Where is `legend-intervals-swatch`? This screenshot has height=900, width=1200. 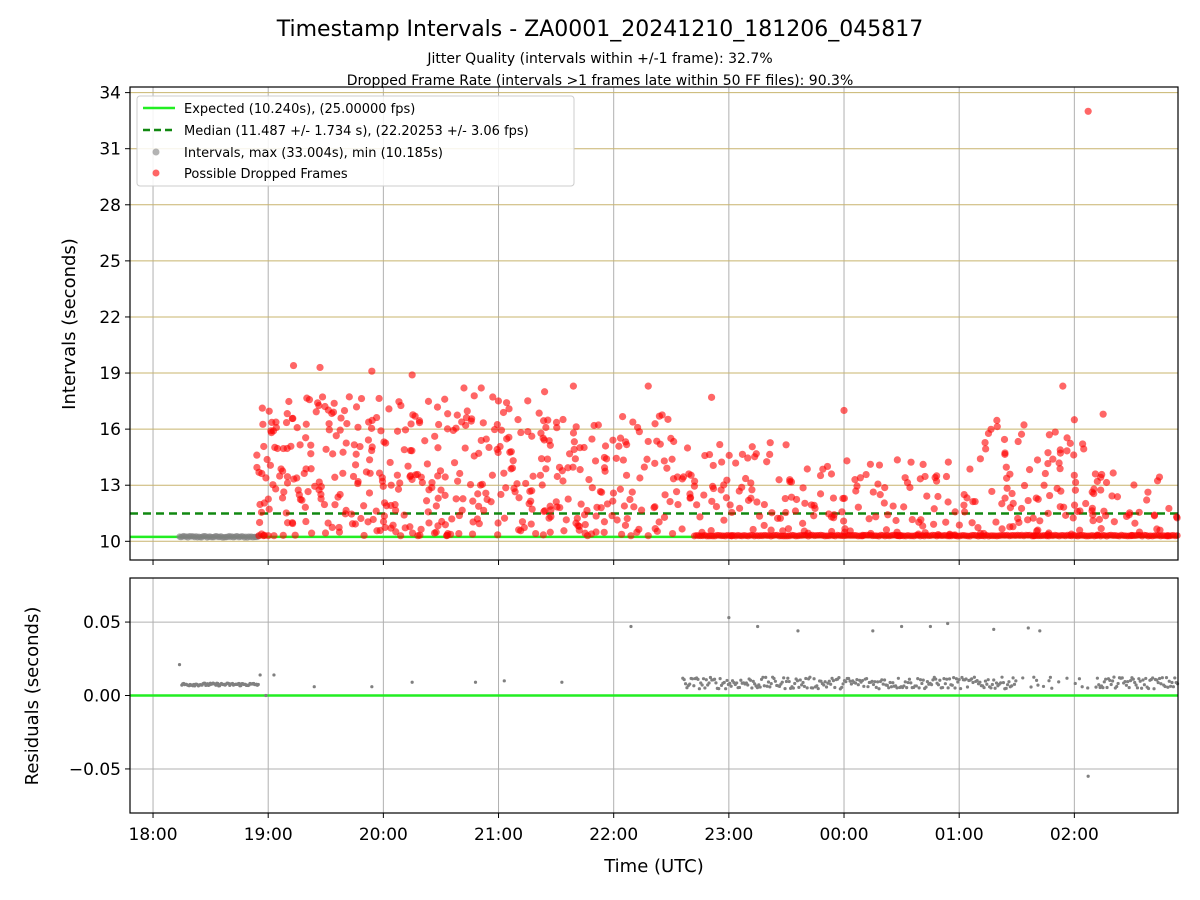
legend-intervals-swatch is located at coordinates (156, 152).